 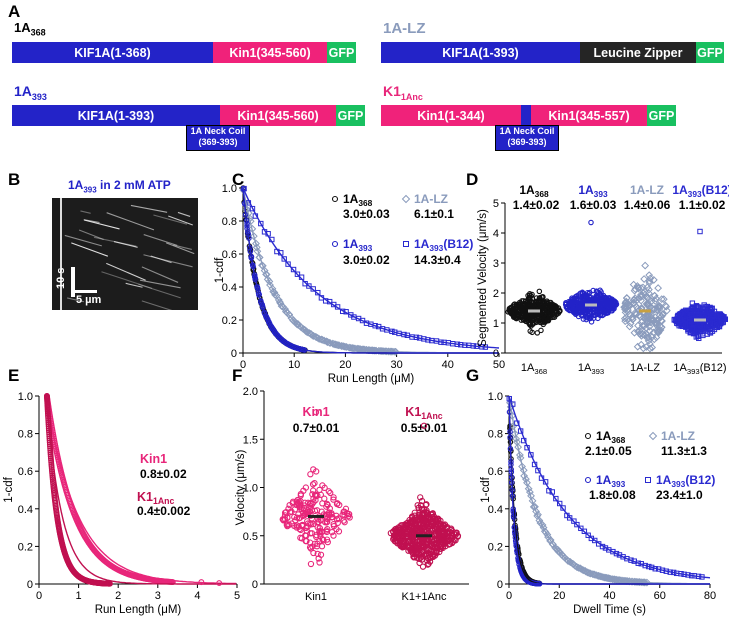 I want to click on x-tick-label: 4, so click(x=197, y=596).